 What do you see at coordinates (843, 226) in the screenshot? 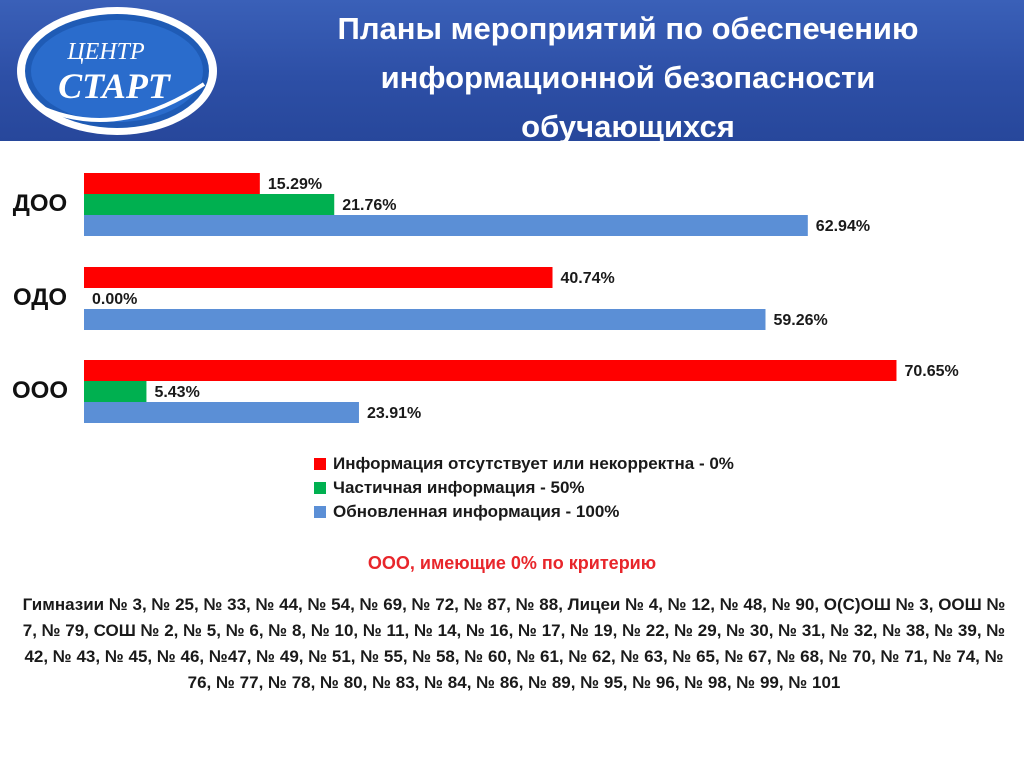
I see `data-label: 62.94%` at bounding box center [843, 226].